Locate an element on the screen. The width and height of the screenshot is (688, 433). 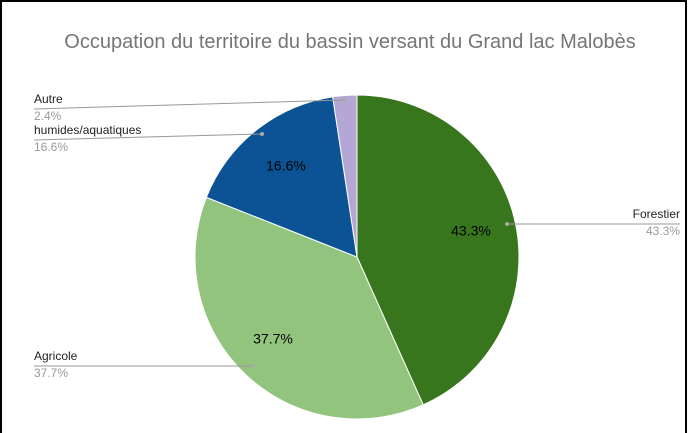
legend-value: 43.3% is located at coordinates (663, 231).